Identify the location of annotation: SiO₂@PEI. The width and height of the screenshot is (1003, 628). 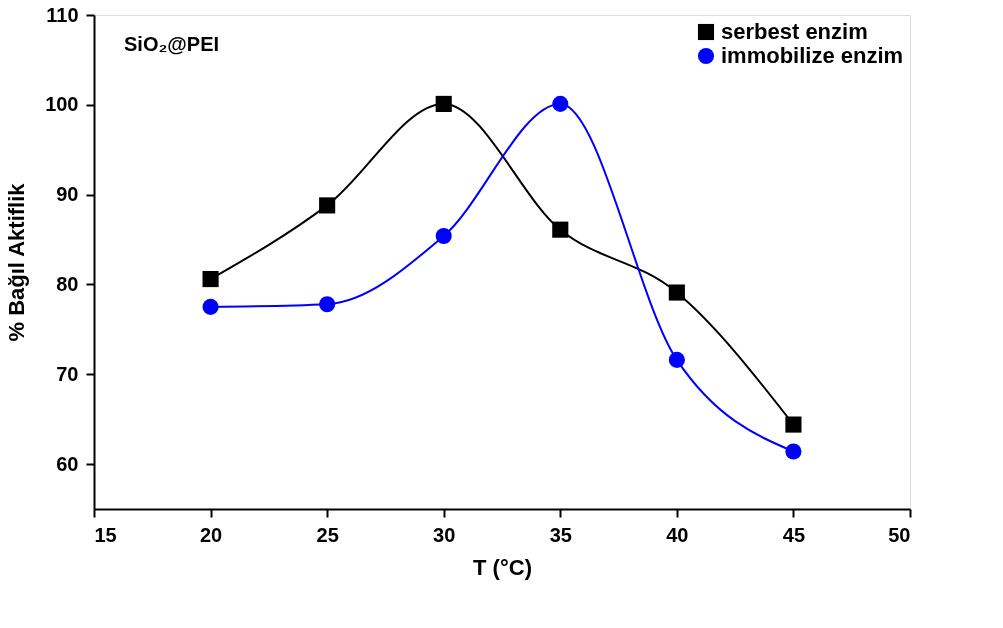
(172, 44).